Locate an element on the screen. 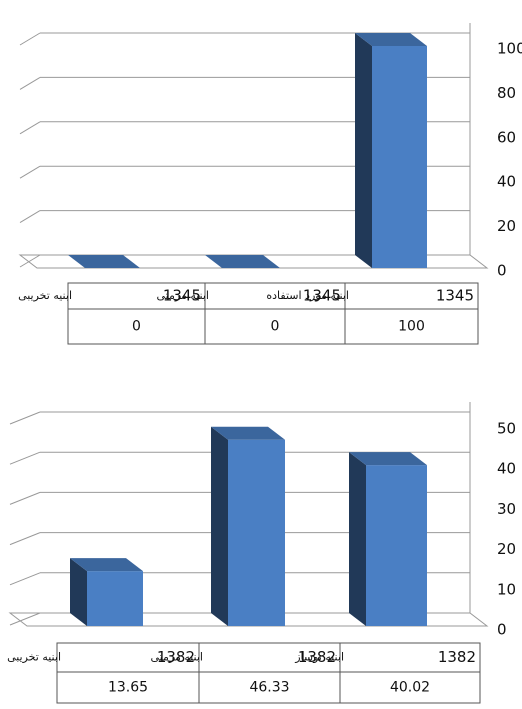 The height and width of the screenshot is (709, 522). y-tick-label: 60 is located at coordinates (506, 137).